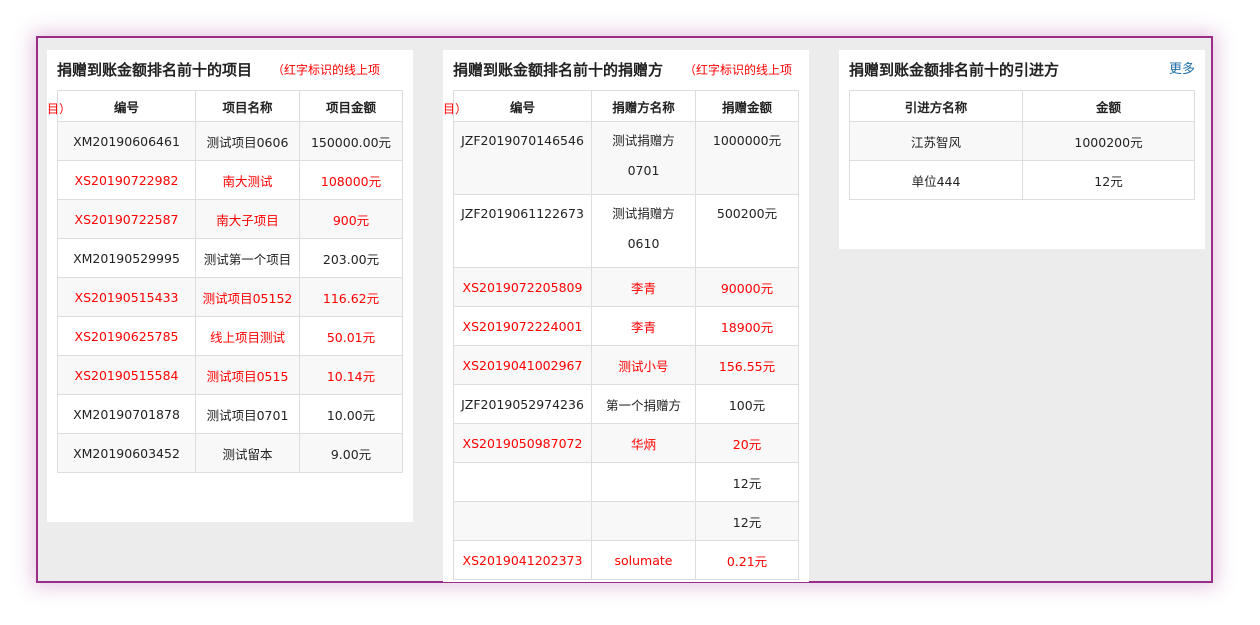 This screenshot has width=1260, height=625. What do you see at coordinates (747, 443) in the screenshot?
I see `cell-amount: 20元` at bounding box center [747, 443].